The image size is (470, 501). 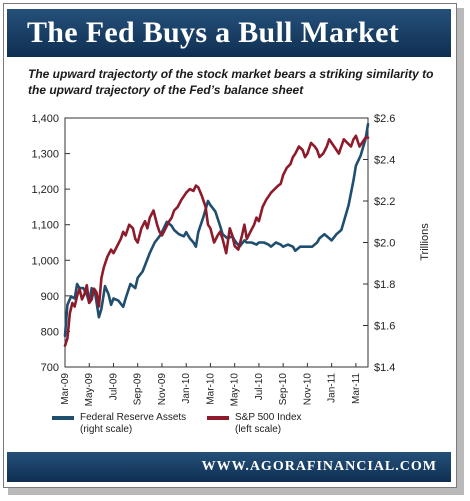 I want to click on footer-url: WWW.AGORAFINANCIAL.COM, so click(x=319, y=466).